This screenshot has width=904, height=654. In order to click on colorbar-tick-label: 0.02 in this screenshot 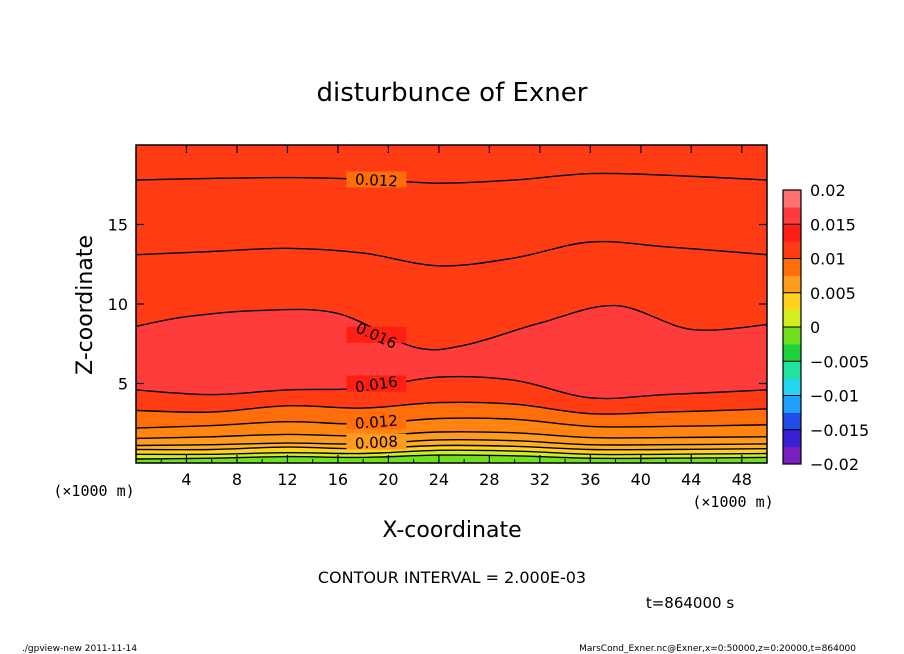, I will do `click(828, 190)`.